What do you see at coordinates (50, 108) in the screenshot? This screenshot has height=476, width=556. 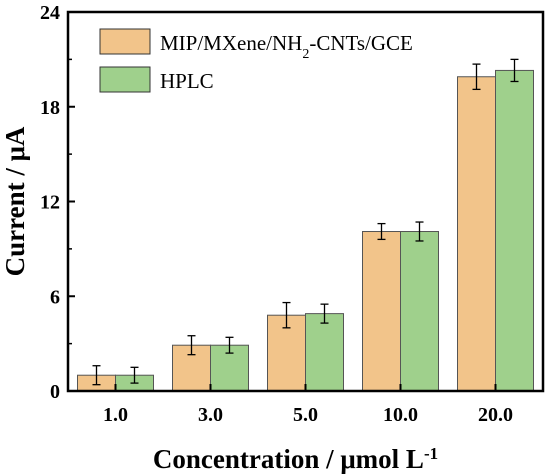 I see `y-tick-label-3: 18` at bounding box center [50, 108].